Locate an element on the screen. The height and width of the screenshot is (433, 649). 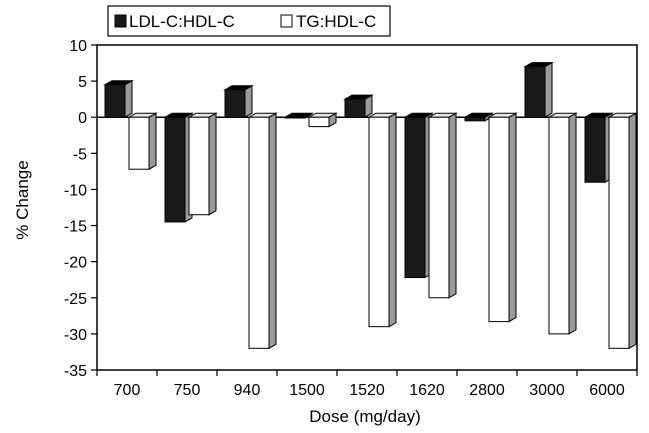
y-tick-label: 0 is located at coordinates (82, 118).